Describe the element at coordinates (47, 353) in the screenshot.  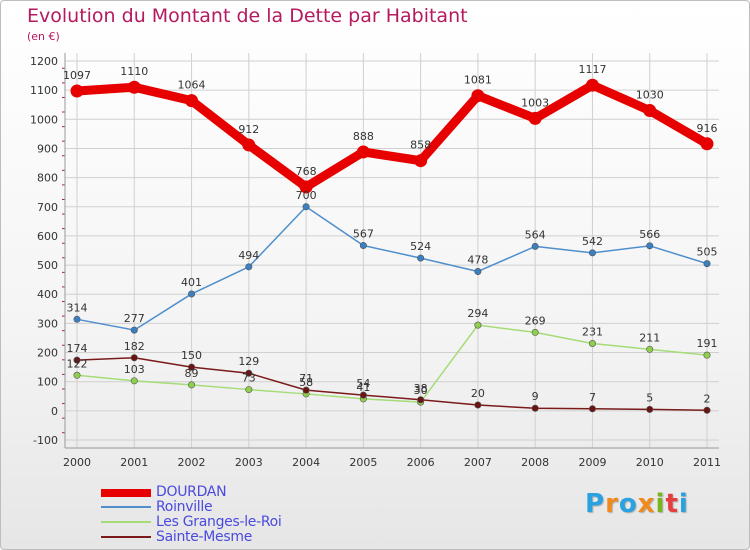
I see `y-tick-label: 200` at that location.